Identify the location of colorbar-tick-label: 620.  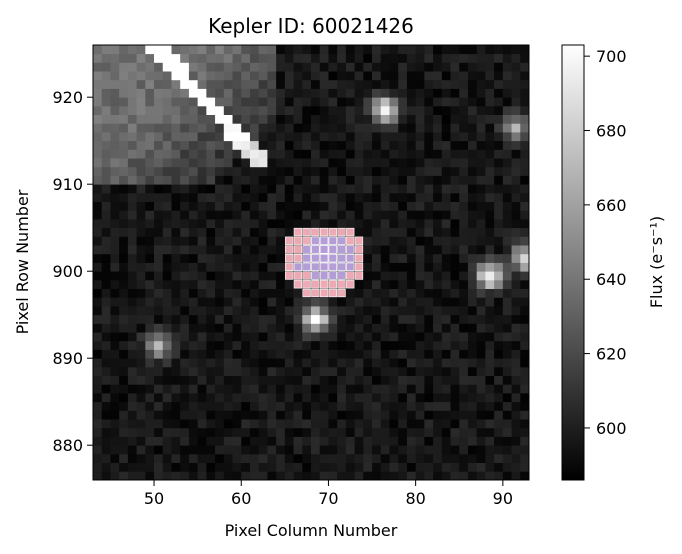
(611, 354).